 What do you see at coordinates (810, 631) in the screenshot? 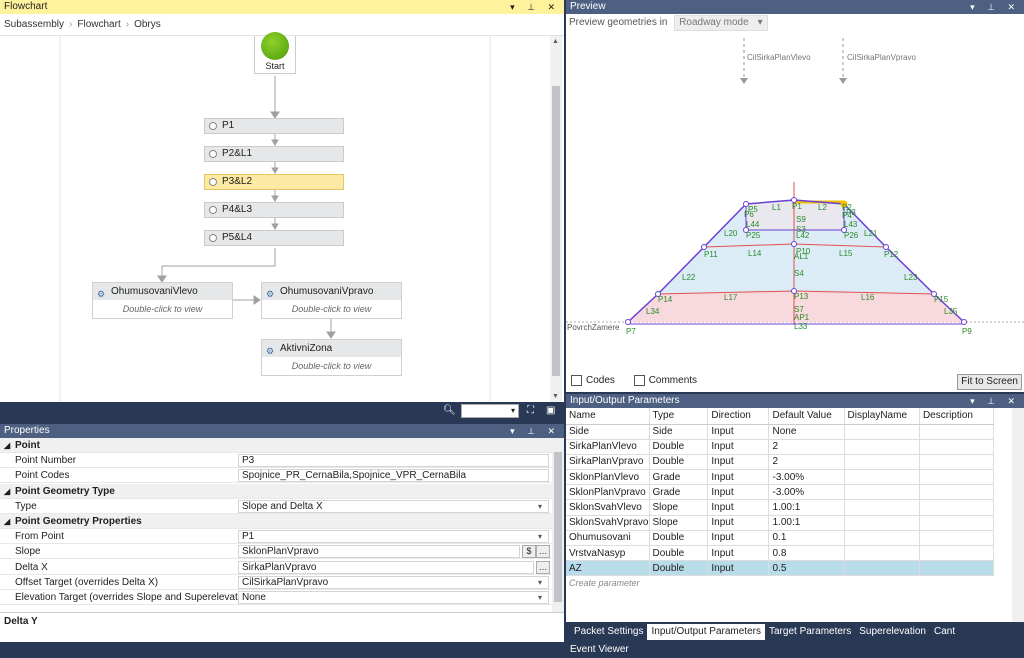
I see `tab: Target Parameters` at bounding box center [810, 631].